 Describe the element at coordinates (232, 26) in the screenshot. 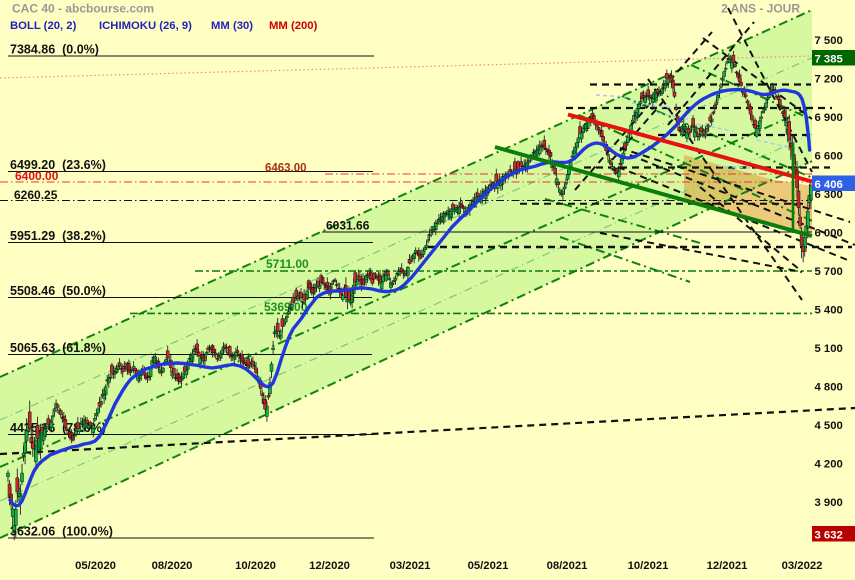

I see `svg-text: MM (30)` at that location.